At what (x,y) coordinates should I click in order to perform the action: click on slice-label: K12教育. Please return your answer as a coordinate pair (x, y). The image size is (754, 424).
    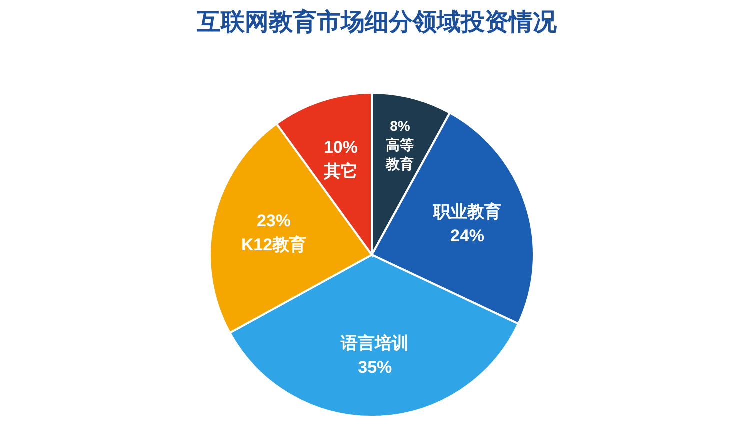
    Looking at the image, I should click on (274, 244).